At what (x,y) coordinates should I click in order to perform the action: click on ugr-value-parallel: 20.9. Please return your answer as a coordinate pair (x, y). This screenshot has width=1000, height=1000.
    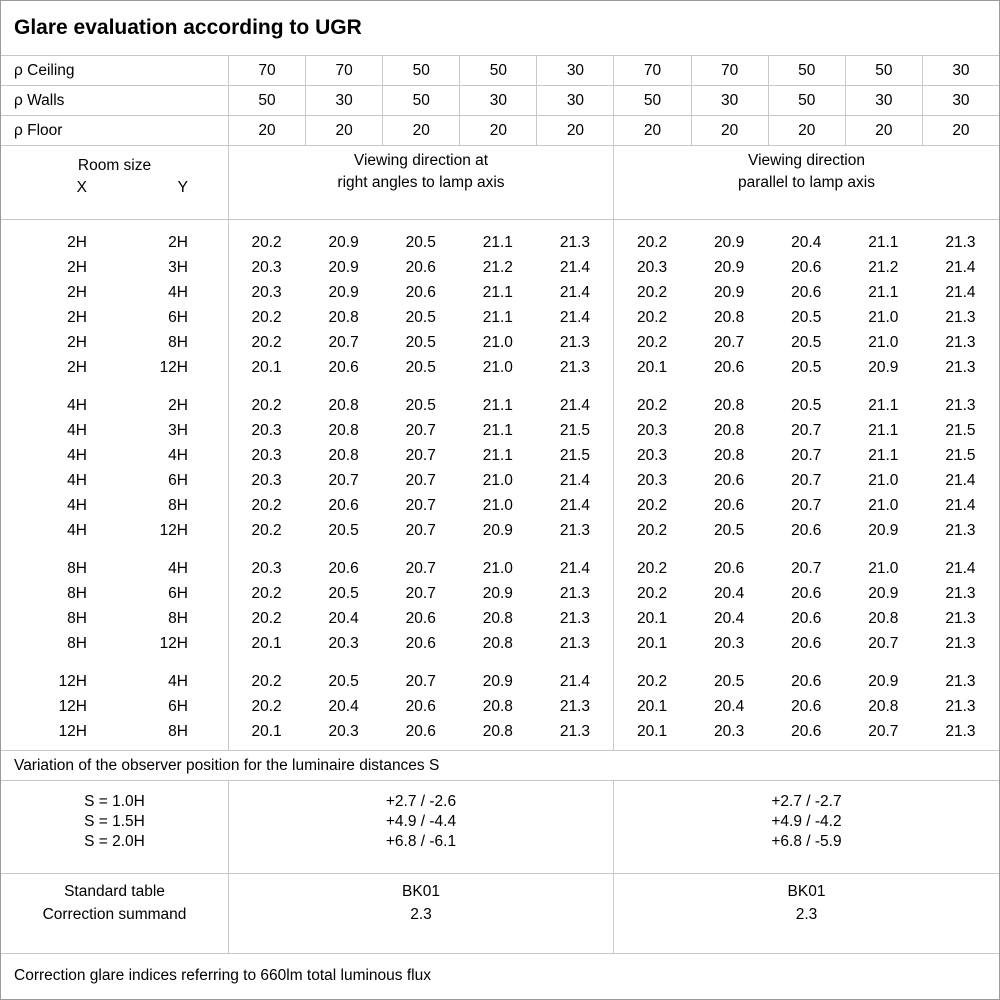
    Looking at the image, I should click on (729, 267).